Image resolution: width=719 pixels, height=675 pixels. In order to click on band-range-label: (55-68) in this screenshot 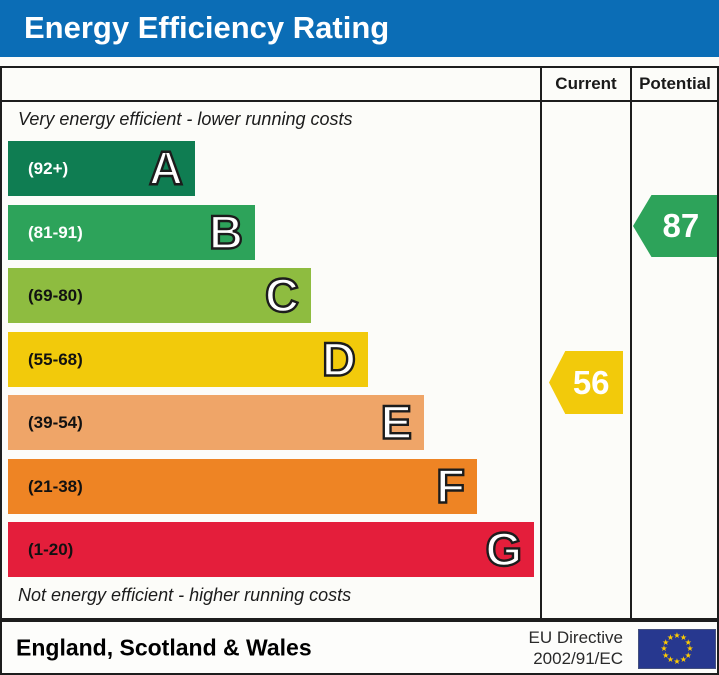, I will do `click(55, 359)`.